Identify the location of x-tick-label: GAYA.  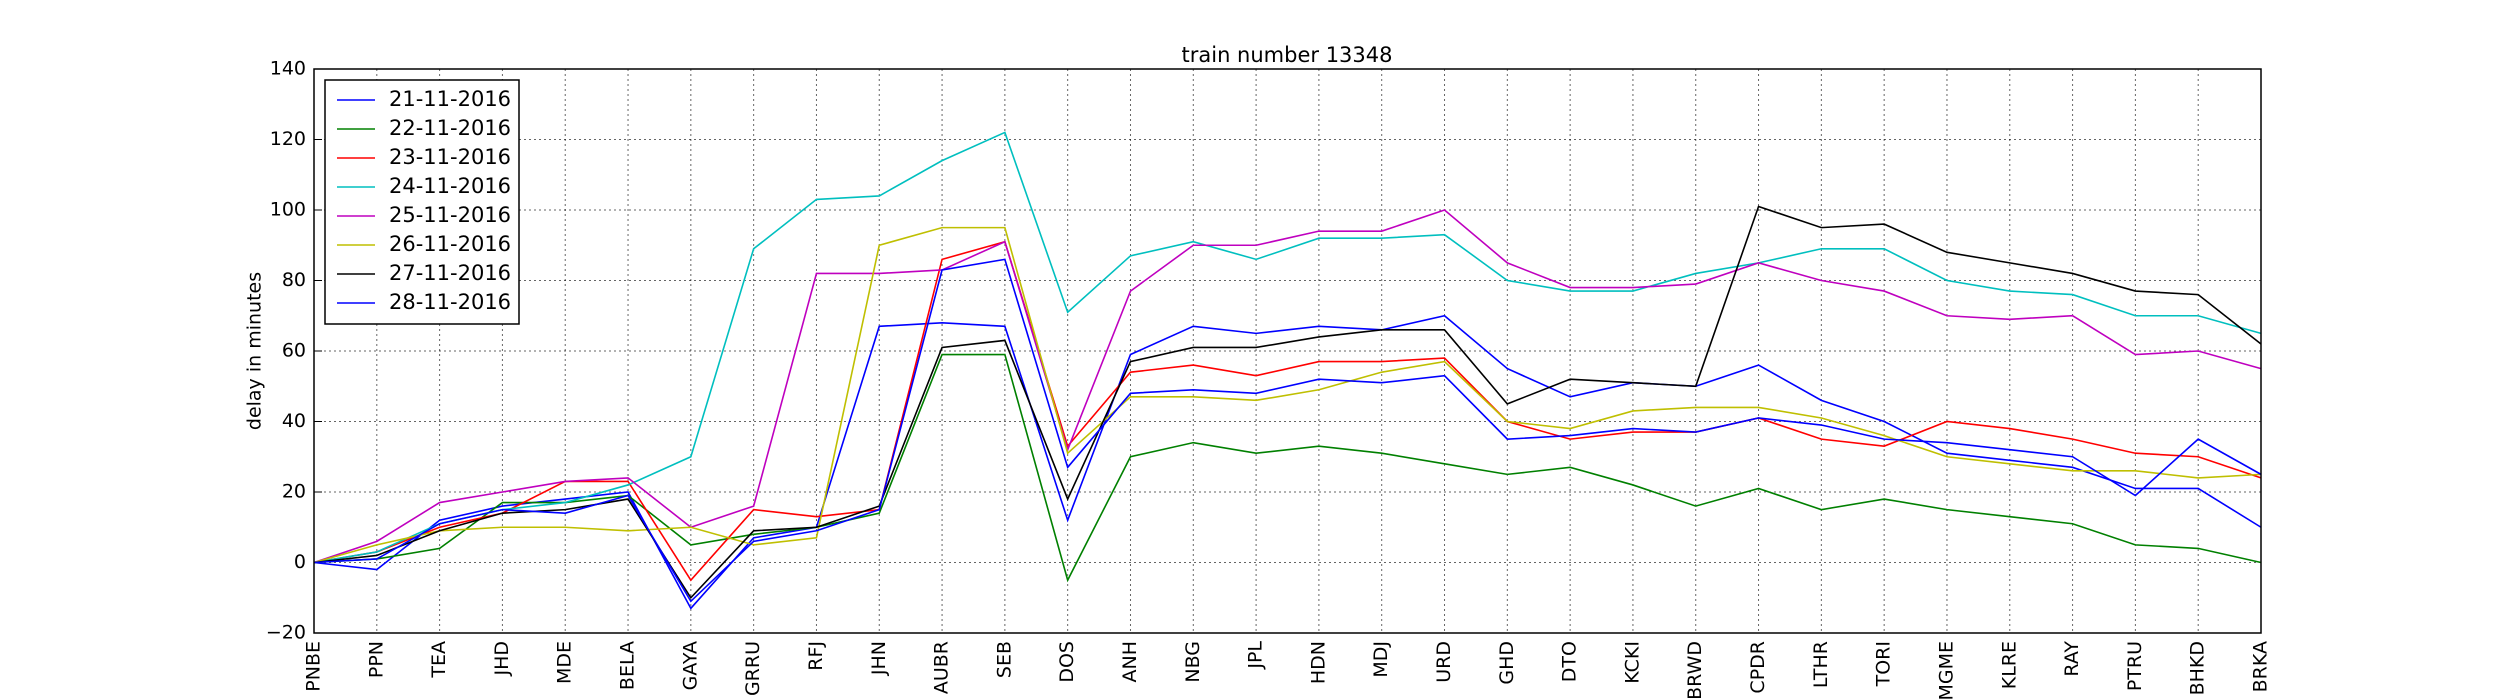
(690, 665).